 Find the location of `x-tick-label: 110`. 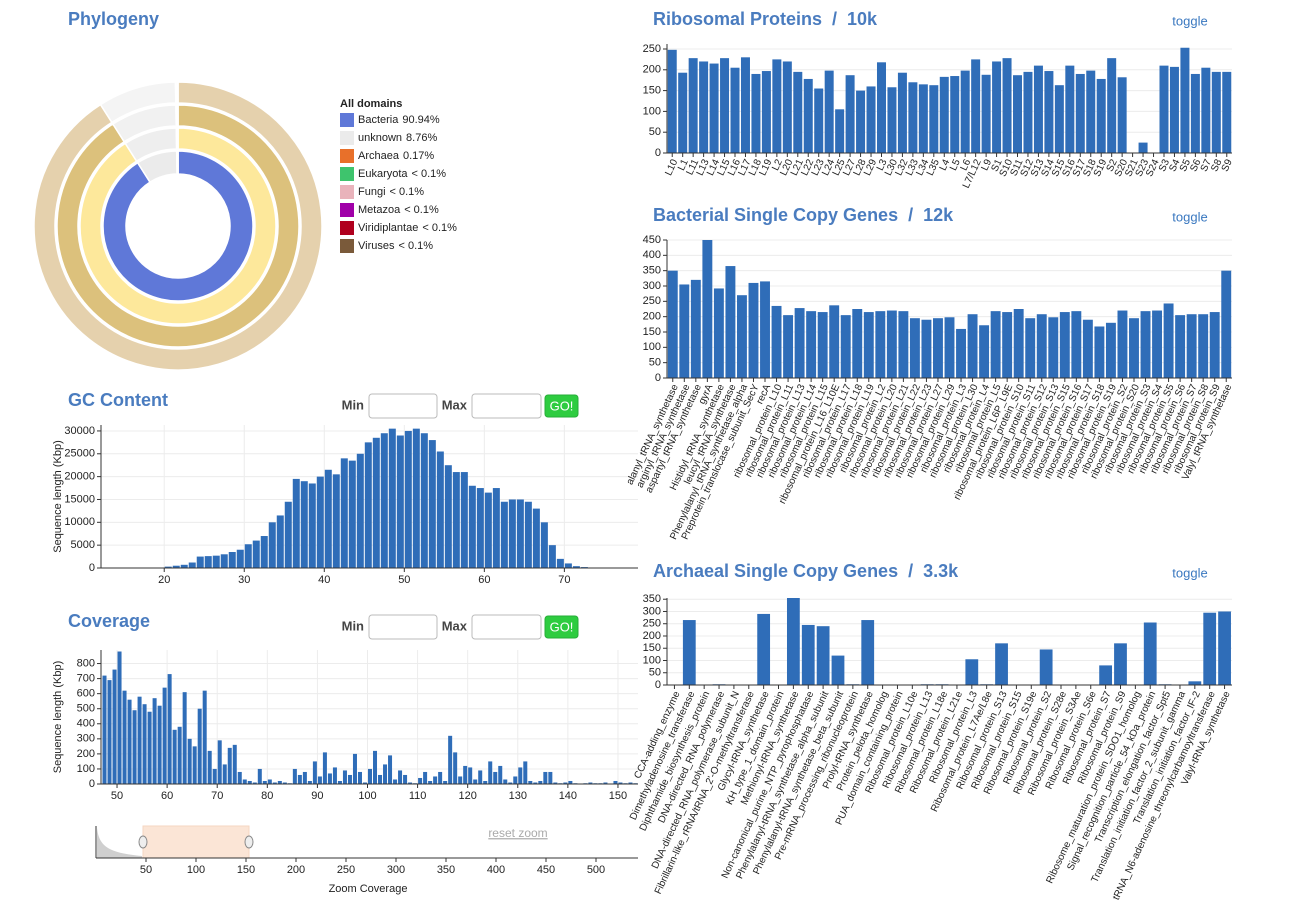

x-tick-label: 110 is located at coordinates (418, 796).